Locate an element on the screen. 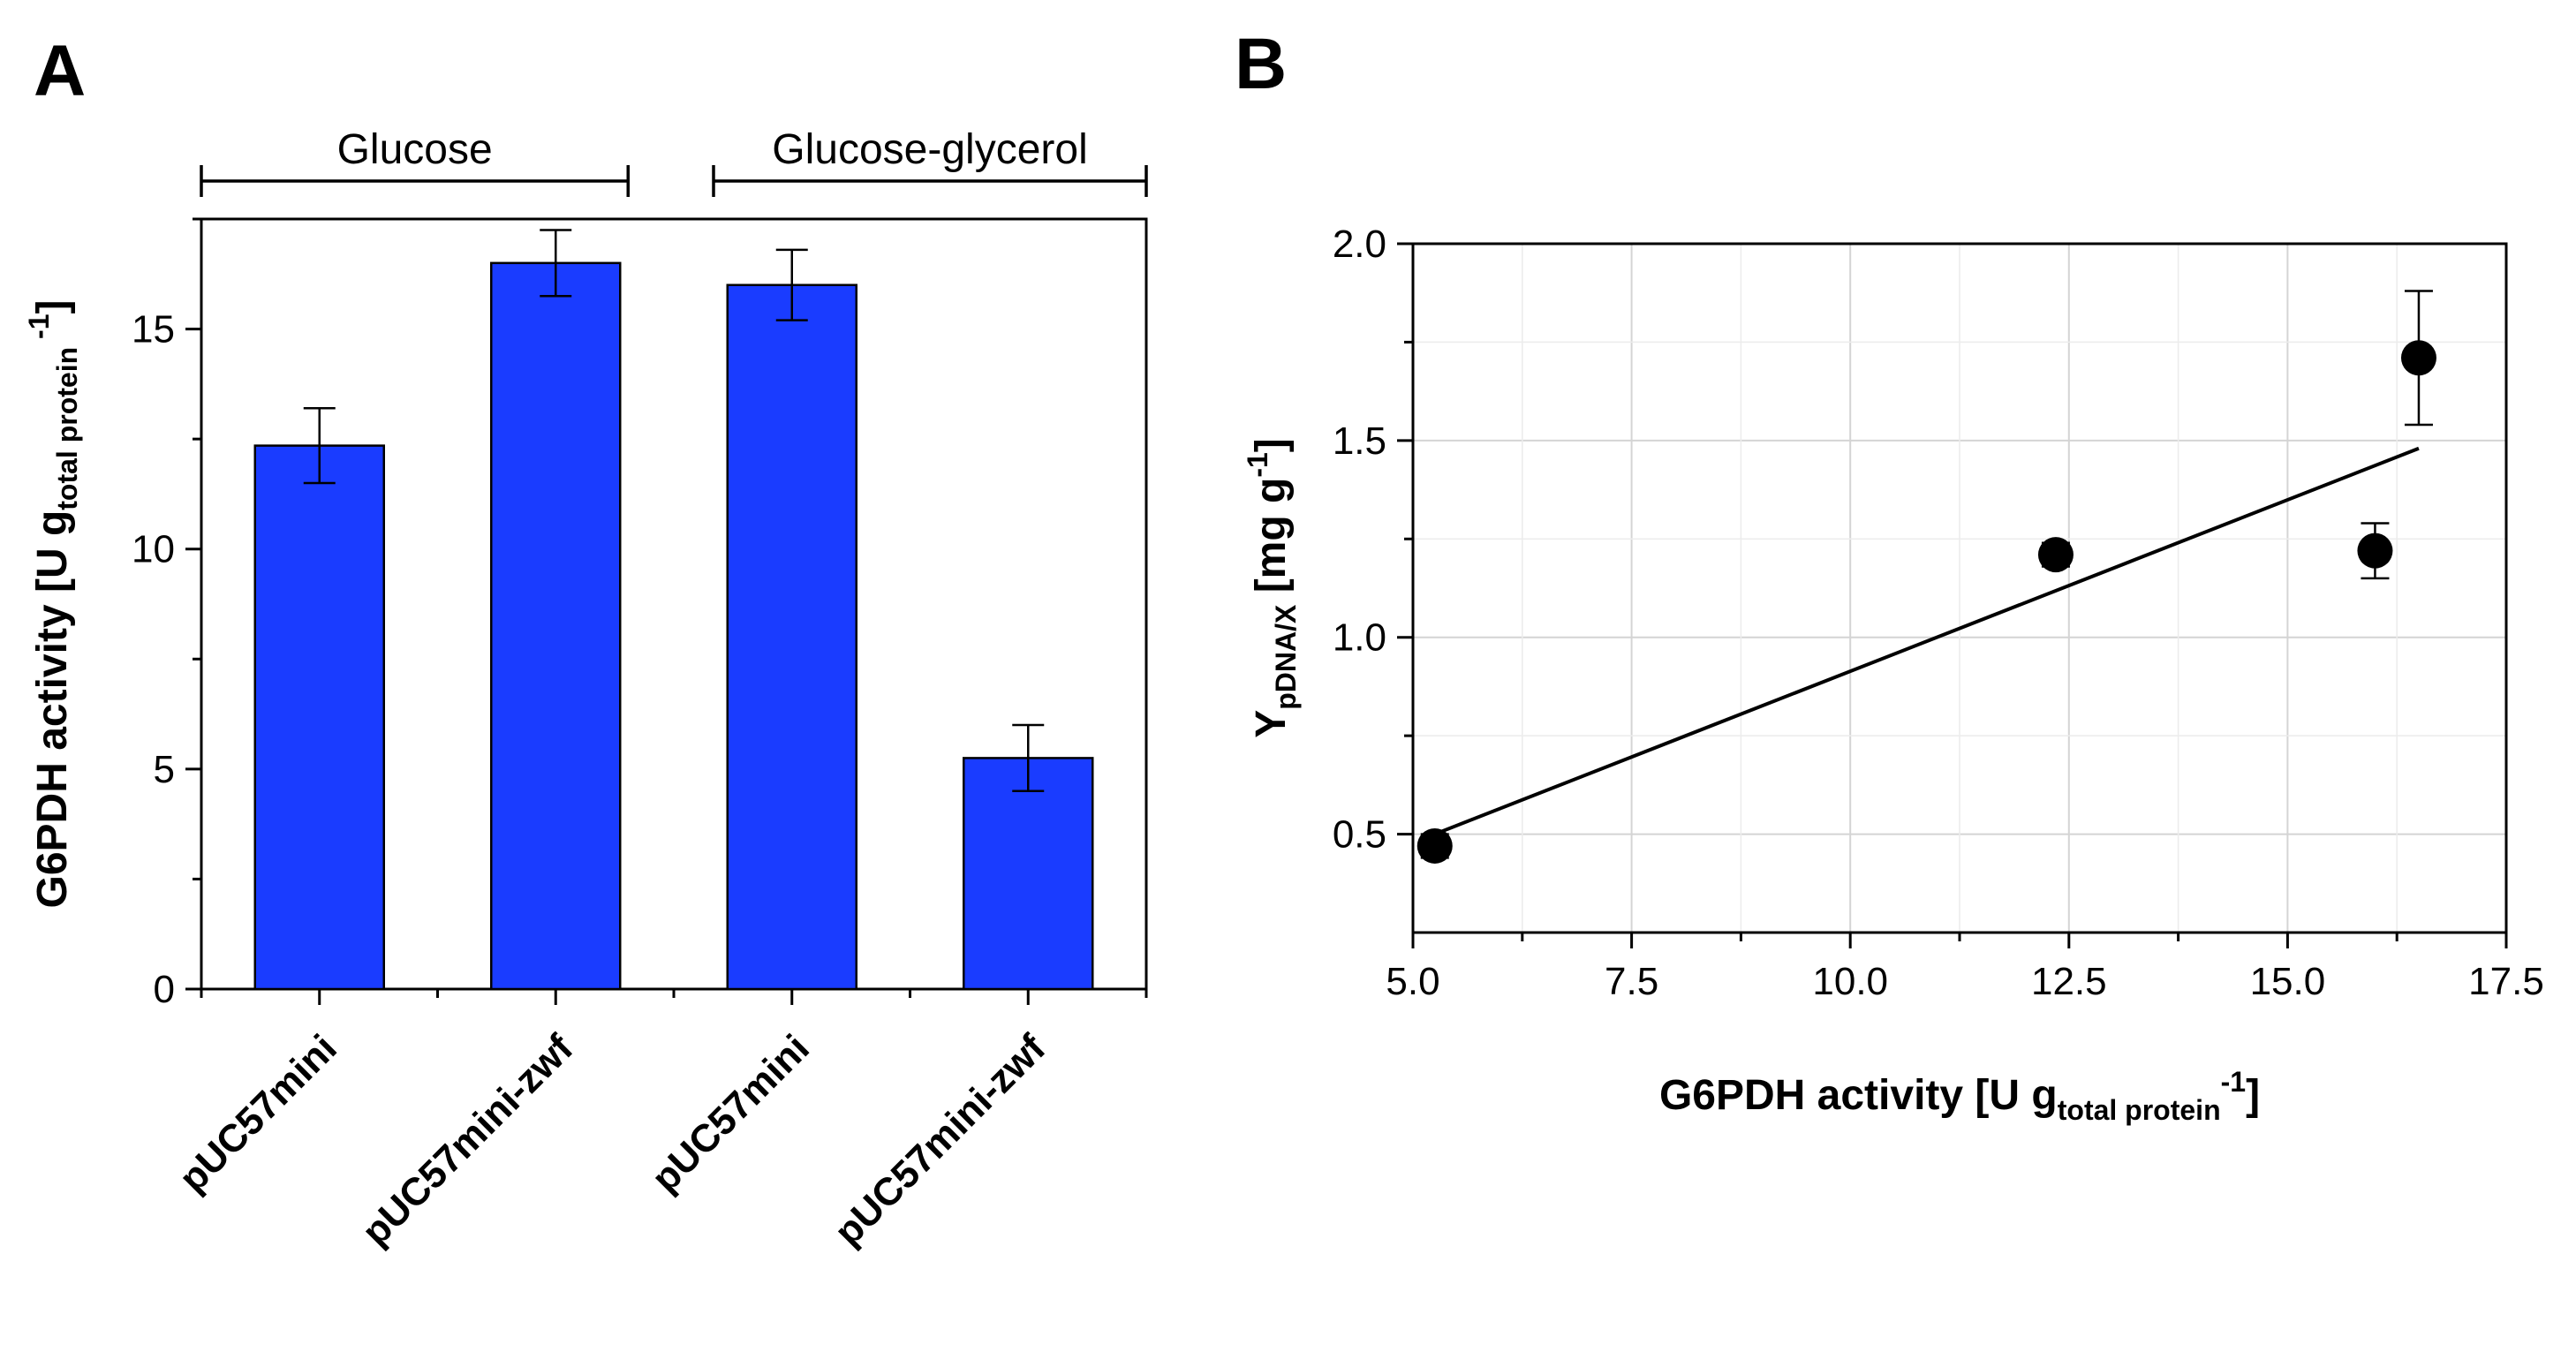 This screenshot has height=1352, width=2576. panel-b-x-axis-title-main: G6PDH activity [U g is located at coordinates (1858, 1095).